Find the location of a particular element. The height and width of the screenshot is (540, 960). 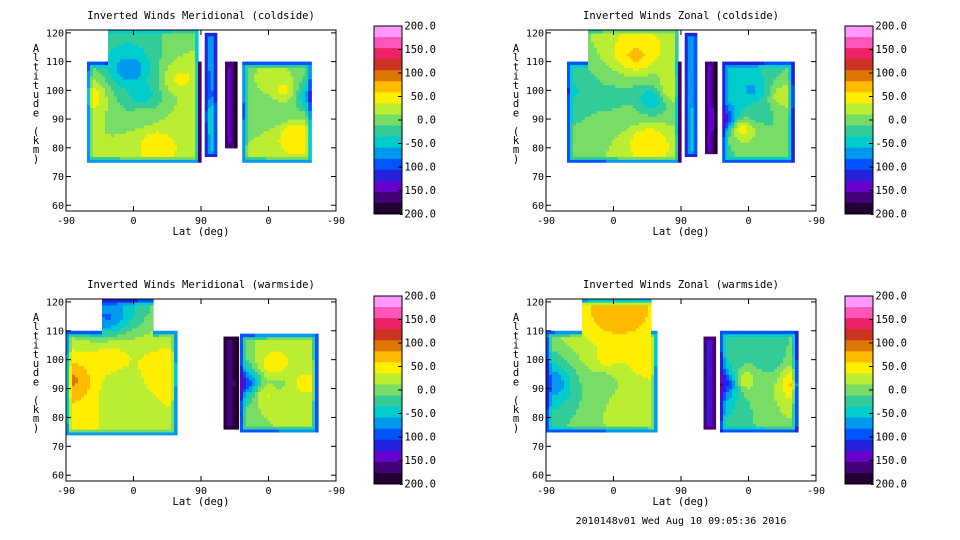

colorbar-tick-label: -150.0 is located at coordinates (888, 191).